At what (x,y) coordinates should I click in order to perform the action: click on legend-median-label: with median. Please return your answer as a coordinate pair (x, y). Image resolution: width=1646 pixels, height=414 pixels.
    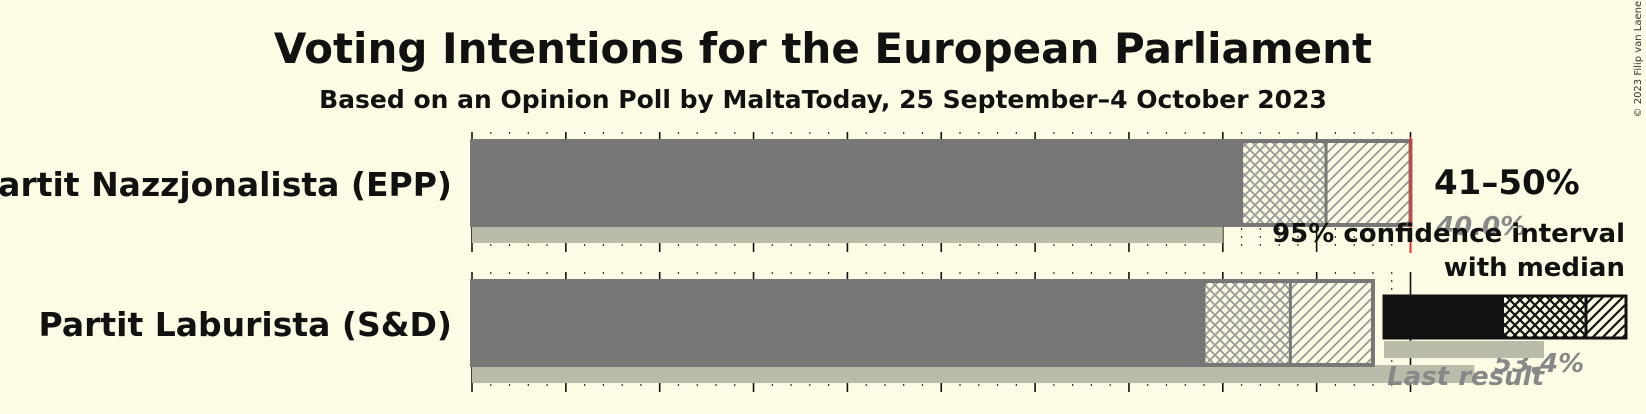
    Looking at the image, I should click on (1534, 268).